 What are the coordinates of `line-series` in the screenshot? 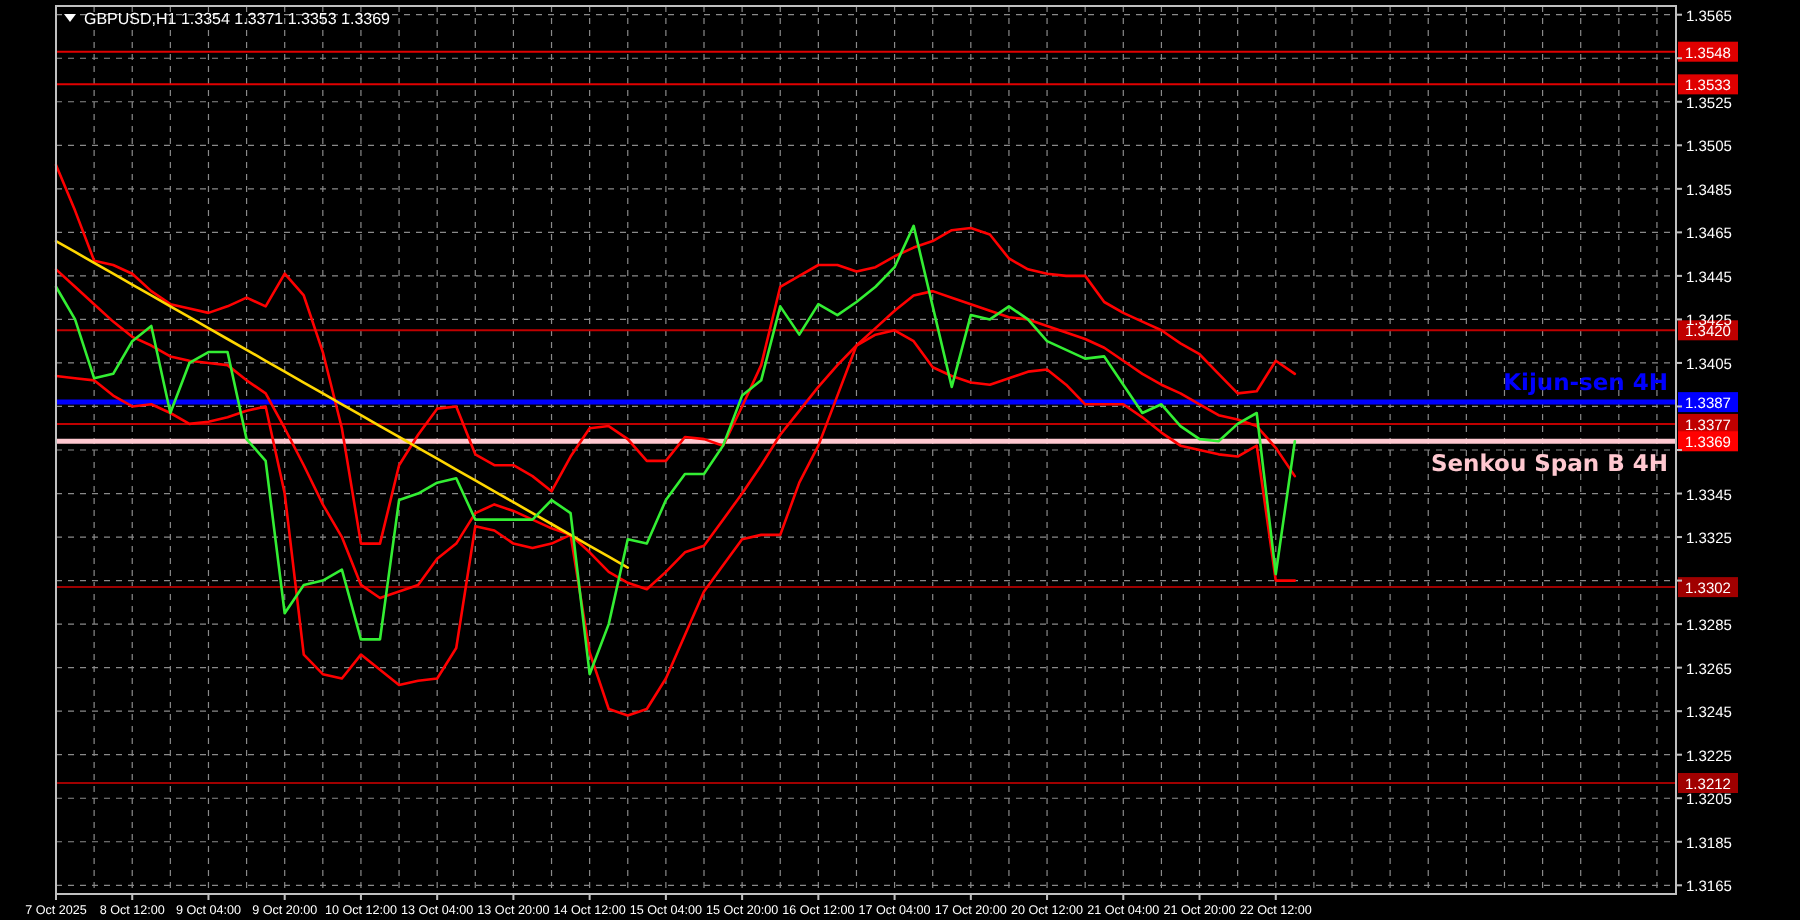 It's located at (342, 404).